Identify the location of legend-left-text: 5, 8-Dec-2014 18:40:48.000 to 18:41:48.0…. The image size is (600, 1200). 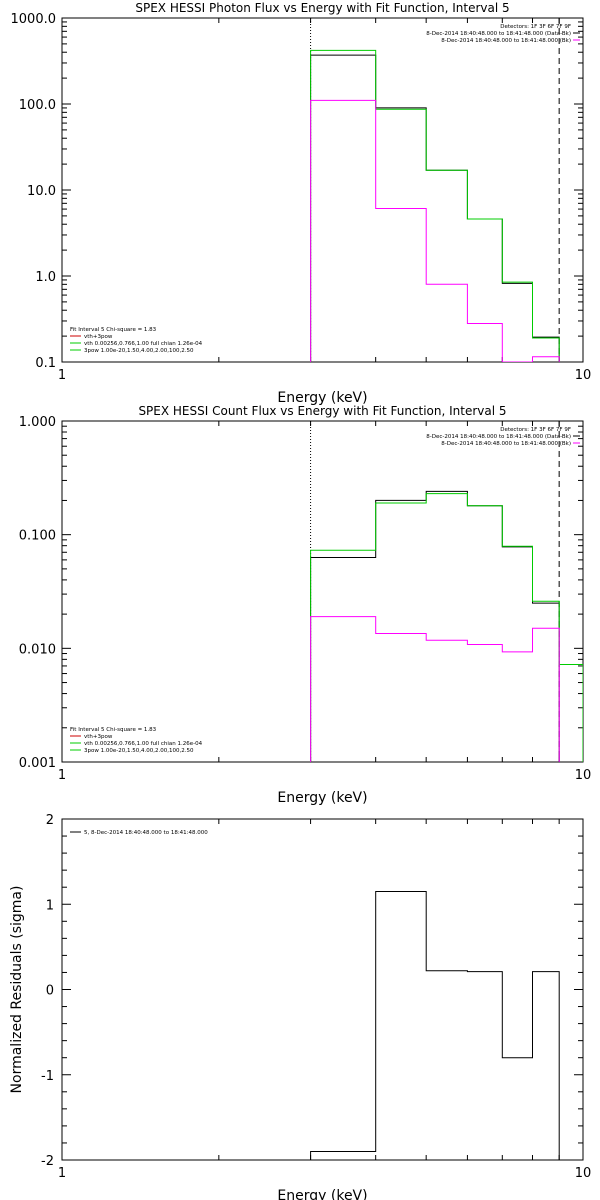
(146, 833).